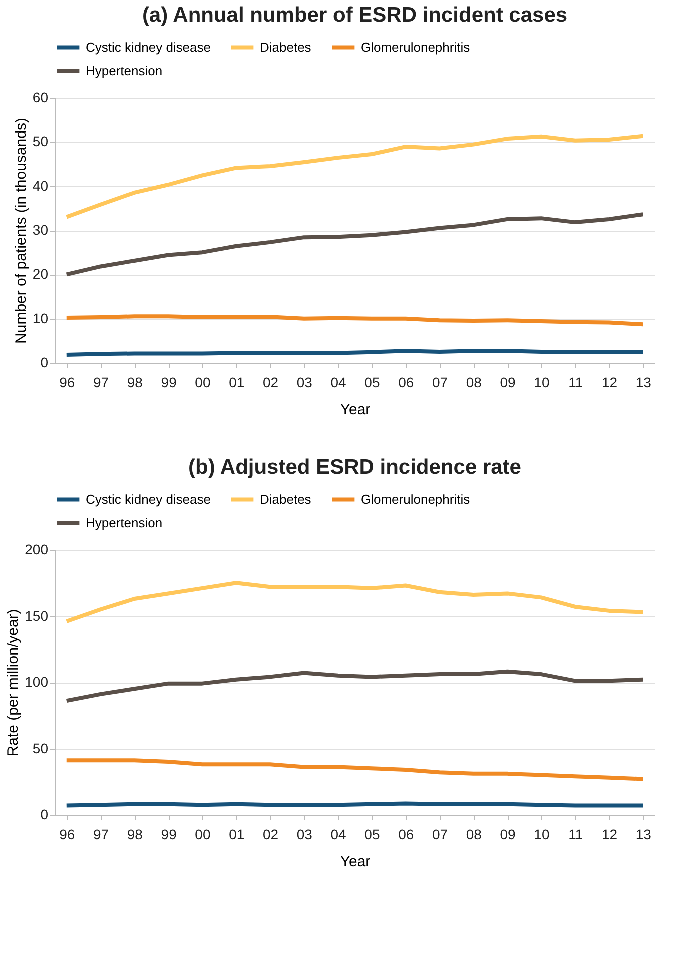 The width and height of the screenshot is (698, 970). What do you see at coordinates (13, 683) in the screenshot?
I see `y-axis-title: Rate (per million/year)` at bounding box center [13, 683].